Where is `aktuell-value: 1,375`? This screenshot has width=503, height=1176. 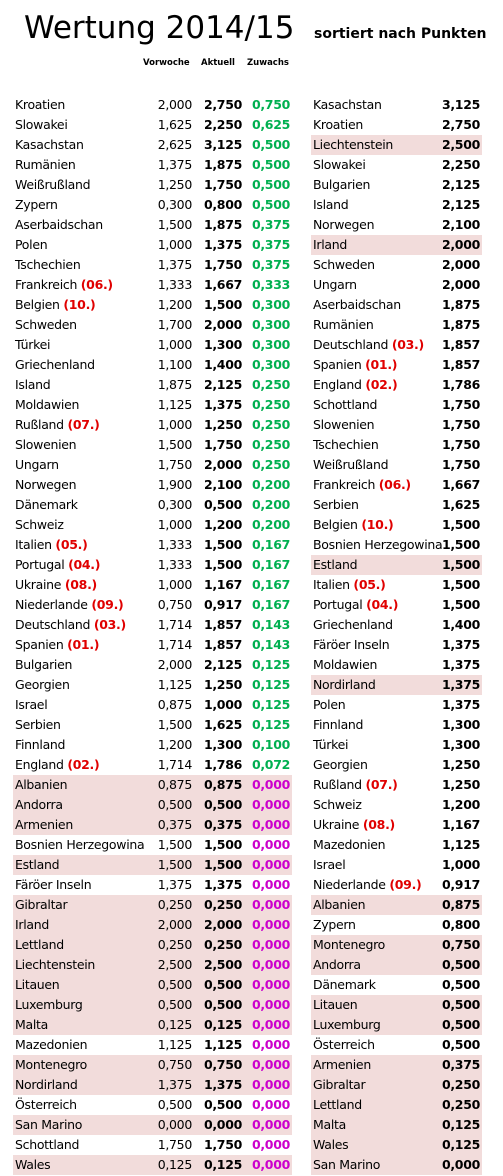
aktuell-value: 1,375 is located at coordinates (222, 404).